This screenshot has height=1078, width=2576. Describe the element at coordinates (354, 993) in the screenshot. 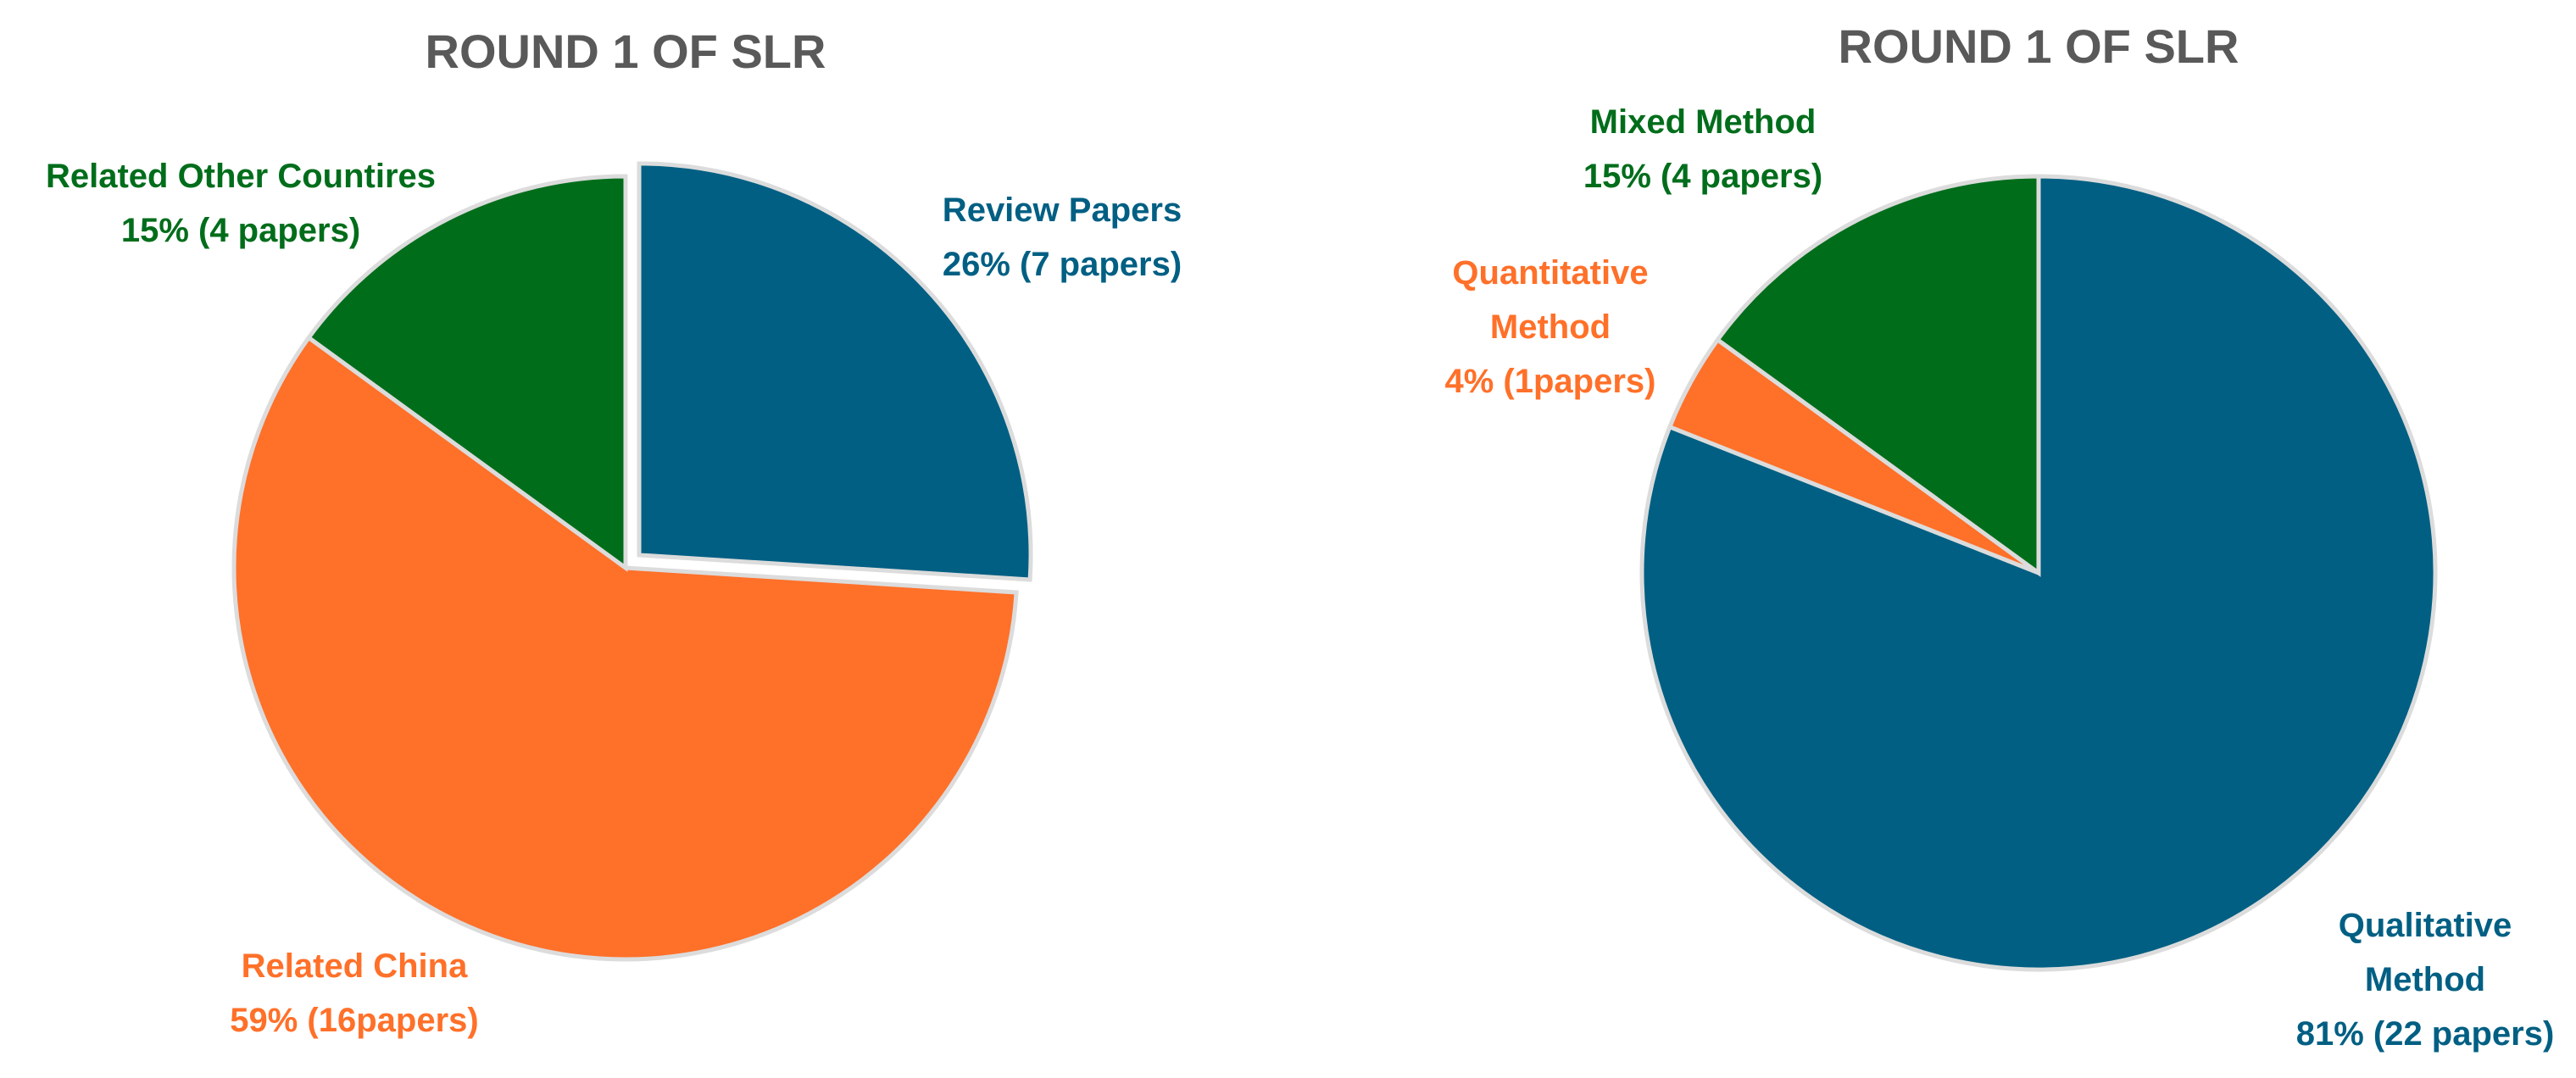

I see `slice-label-related-china: Related China 59% (16papers)` at that location.